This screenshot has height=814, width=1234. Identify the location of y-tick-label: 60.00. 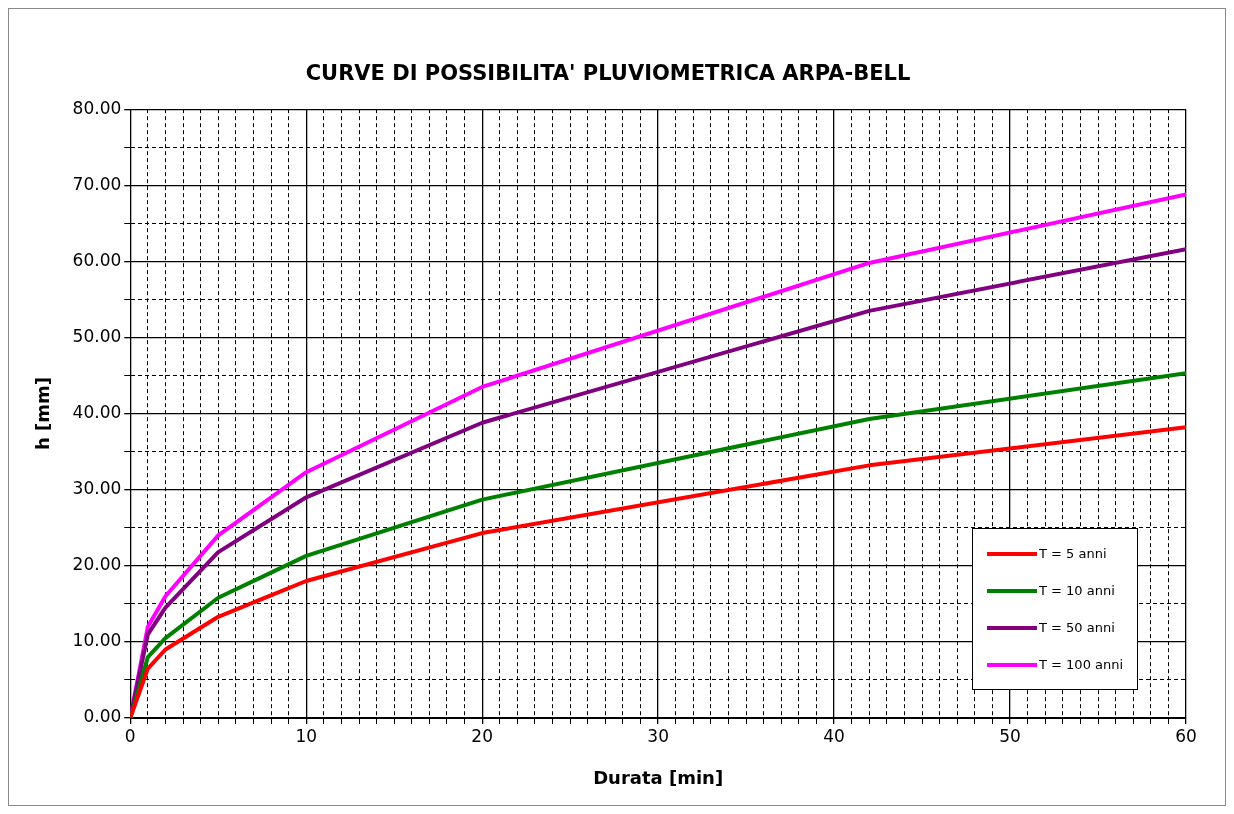
(97, 259).